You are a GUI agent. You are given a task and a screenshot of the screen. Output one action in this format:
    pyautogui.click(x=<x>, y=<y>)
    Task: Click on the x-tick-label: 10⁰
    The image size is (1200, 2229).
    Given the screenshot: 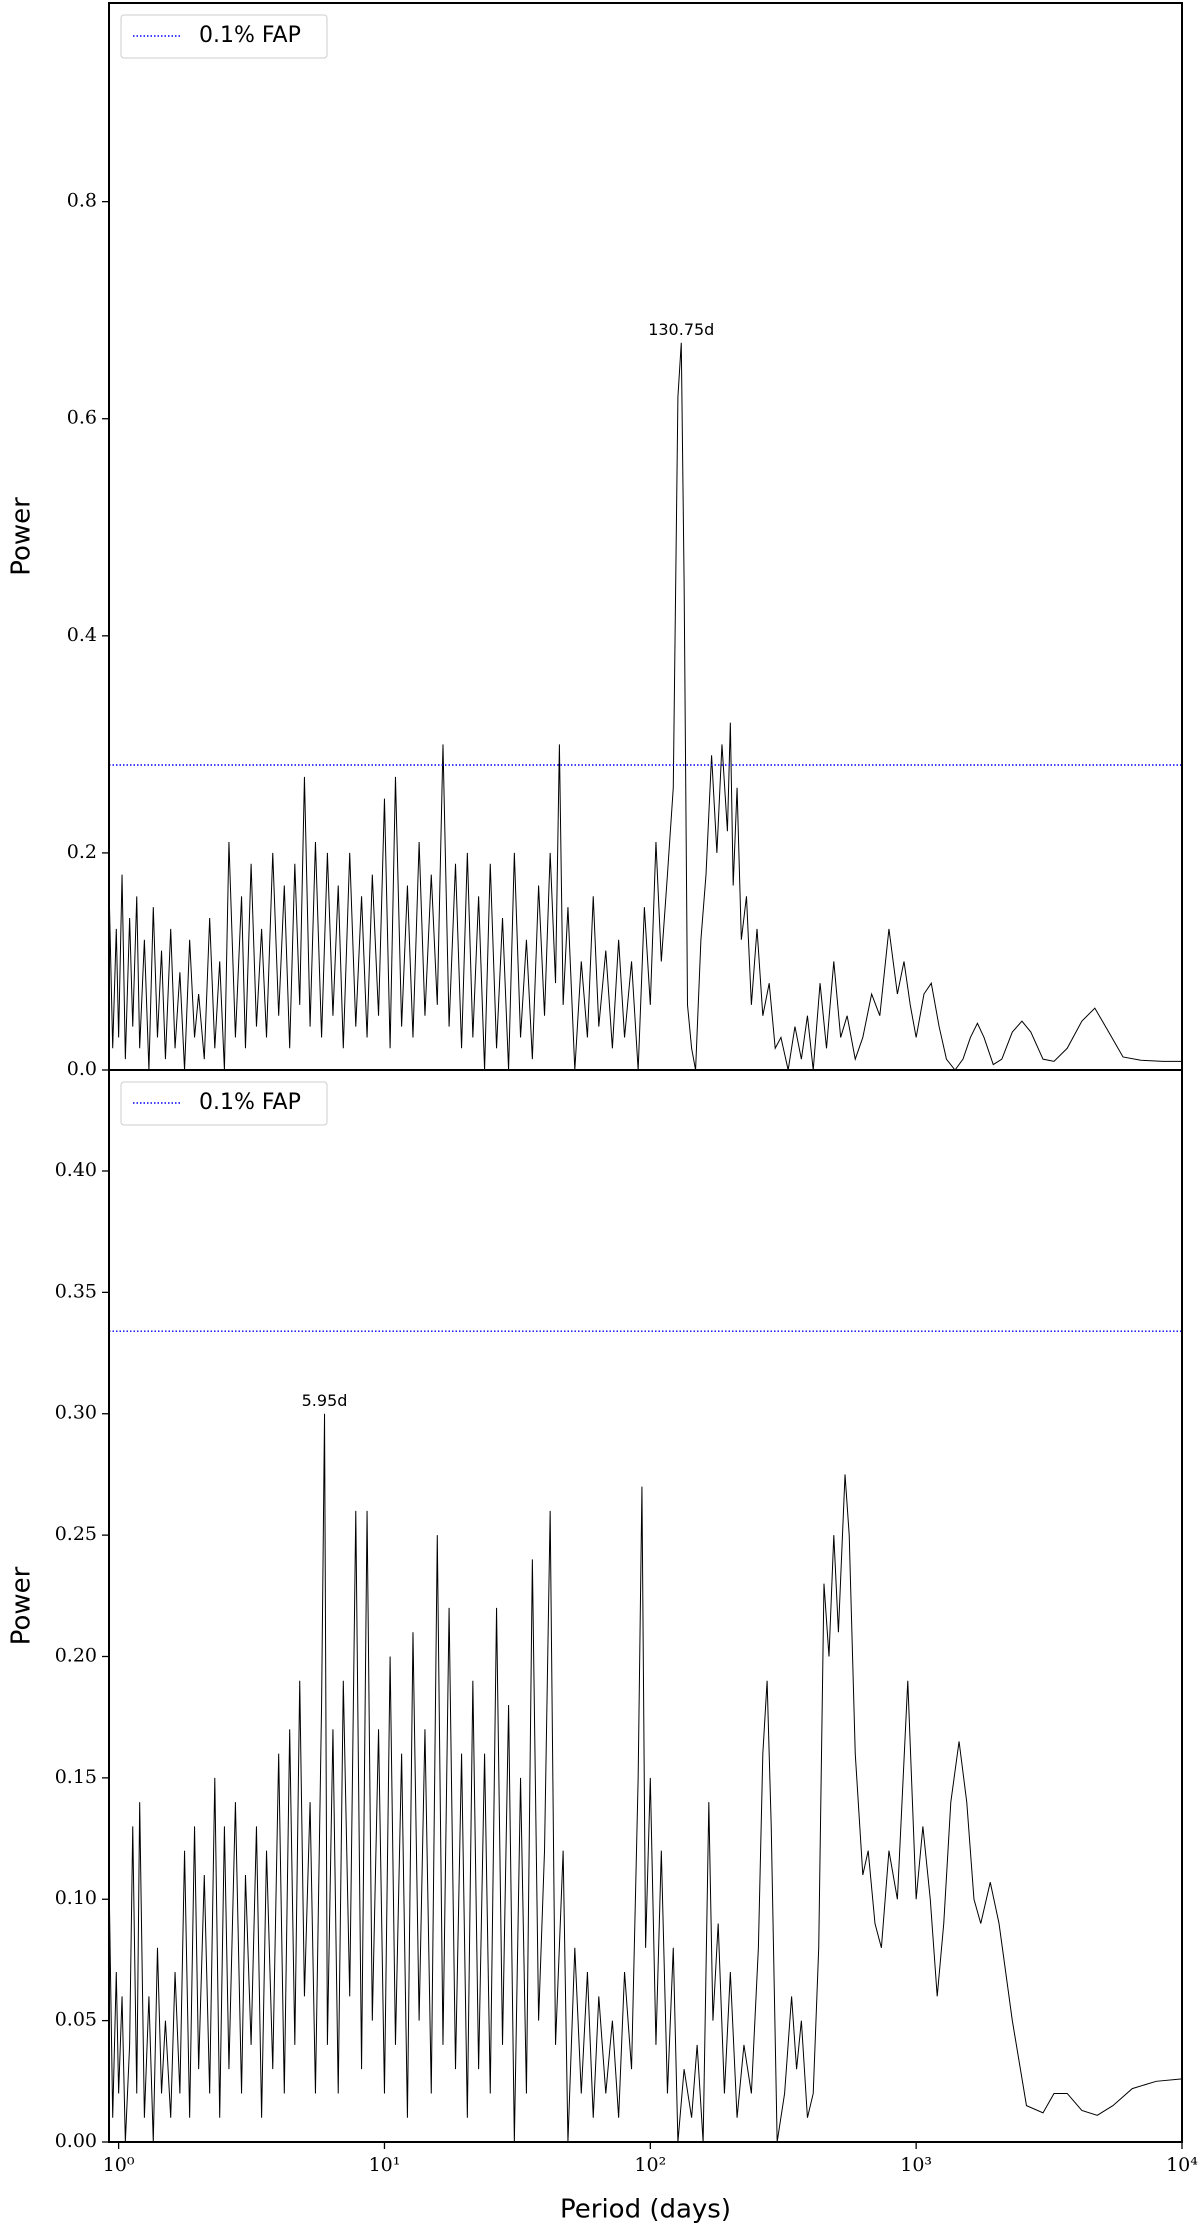 What is the action you would take?
    pyautogui.click(x=119, y=2165)
    